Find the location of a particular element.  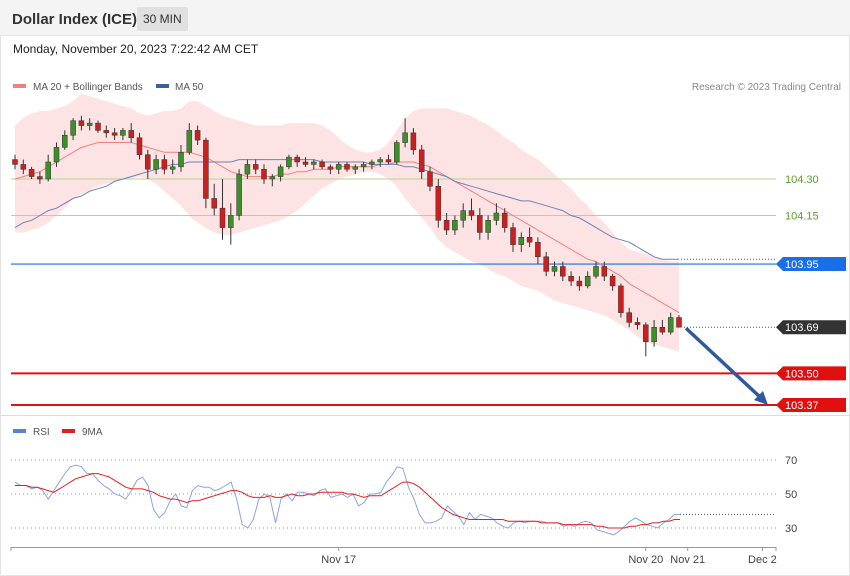

x-axis: Nov 17 Nov 20 Nov 21 Dec 2 is located at coordinates (393, 556).